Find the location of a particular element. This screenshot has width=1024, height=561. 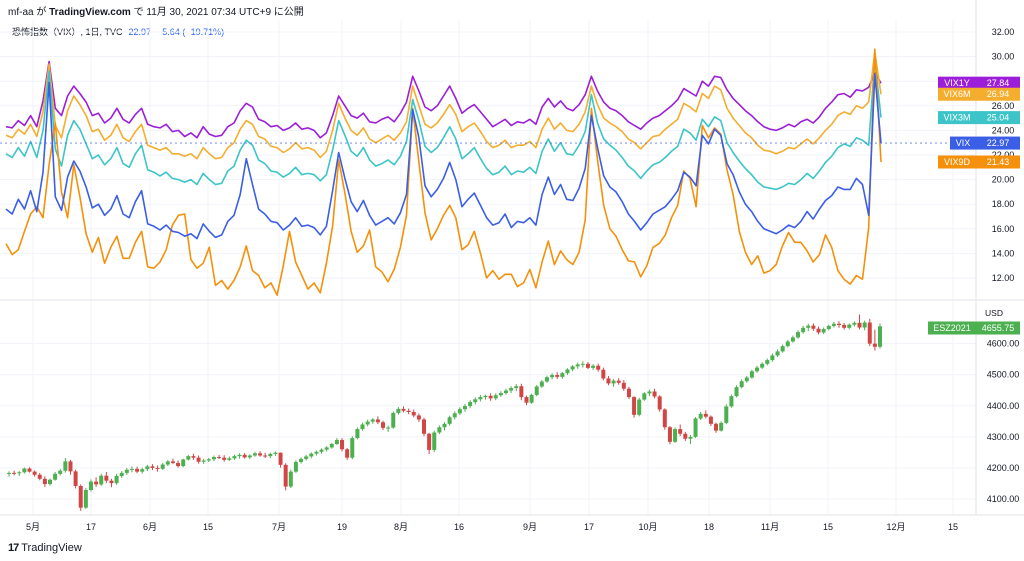

x-tick-label: 8月 is located at coordinates (401, 527).